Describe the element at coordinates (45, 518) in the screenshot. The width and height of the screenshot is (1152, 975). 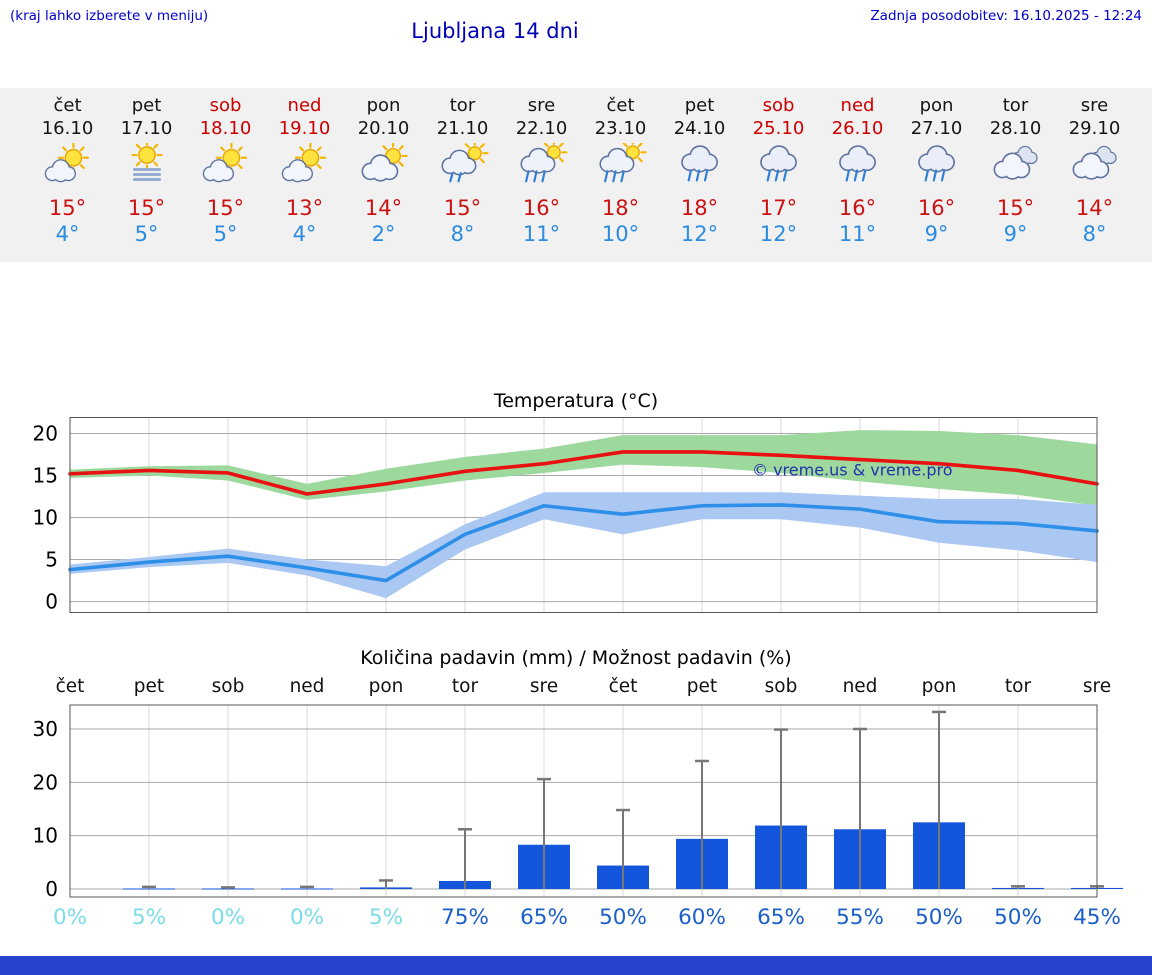
I see `temp-y-tick-label: 10` at that location.